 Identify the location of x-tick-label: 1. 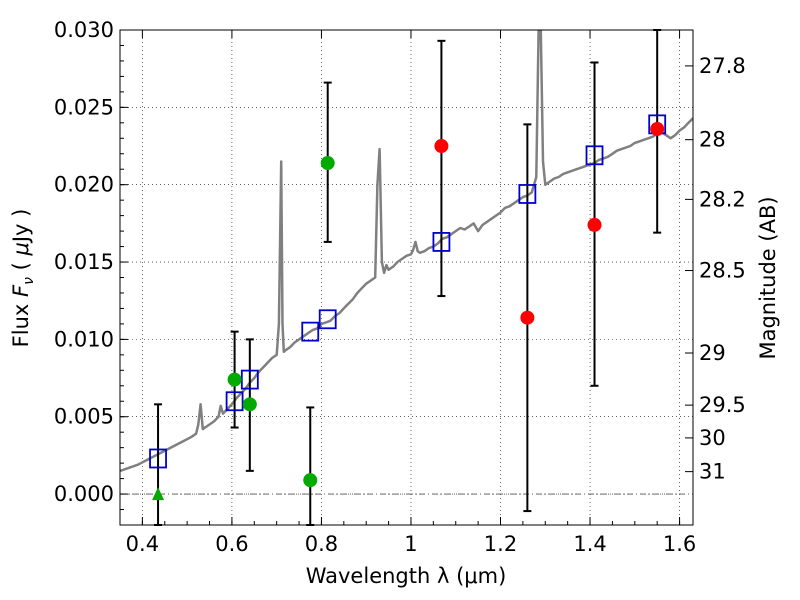
(410, 544).